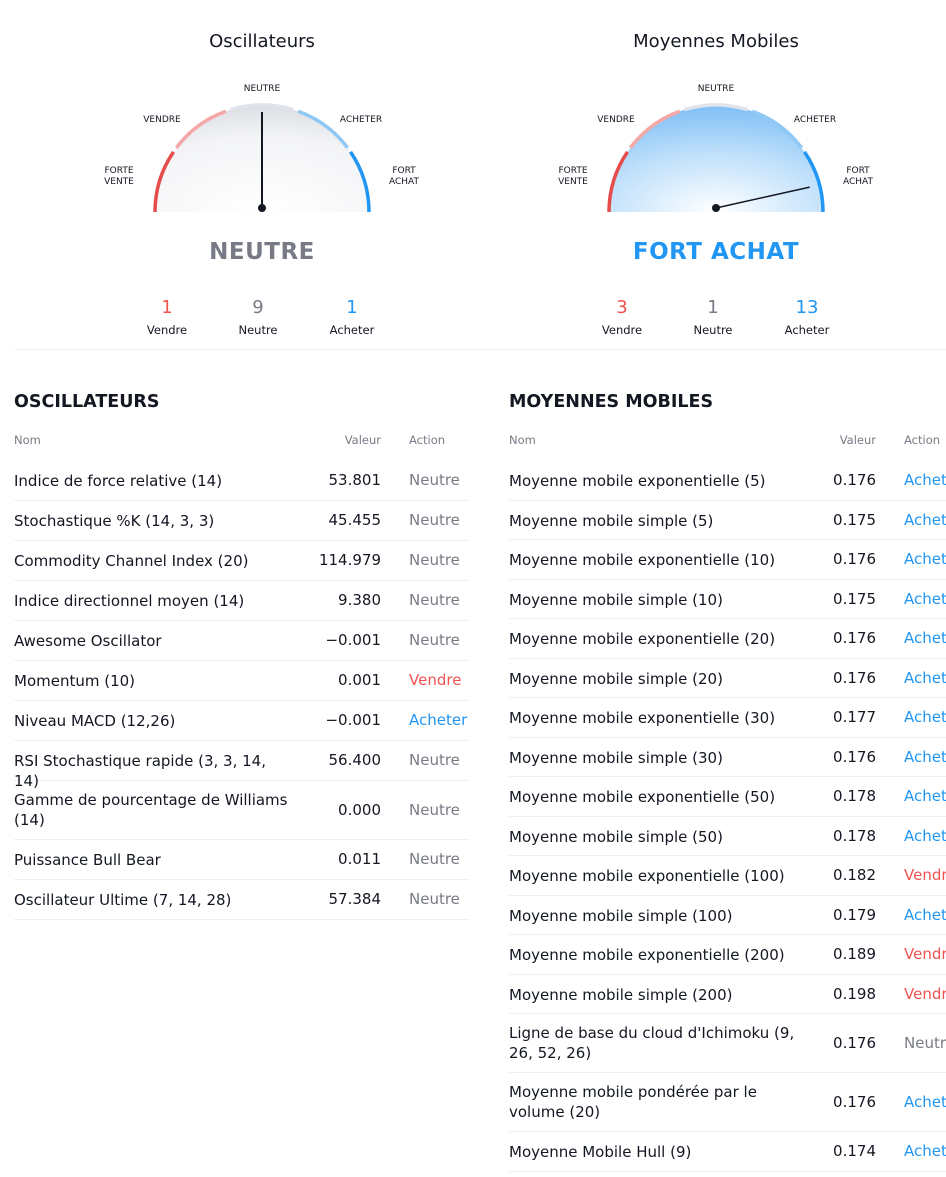  What do you see at coordinates (727, 915) in the screenshot?
I see `table-row: Moyenne mobile simple (100) 0.179 Acheter` at bounding box center [727, 915].